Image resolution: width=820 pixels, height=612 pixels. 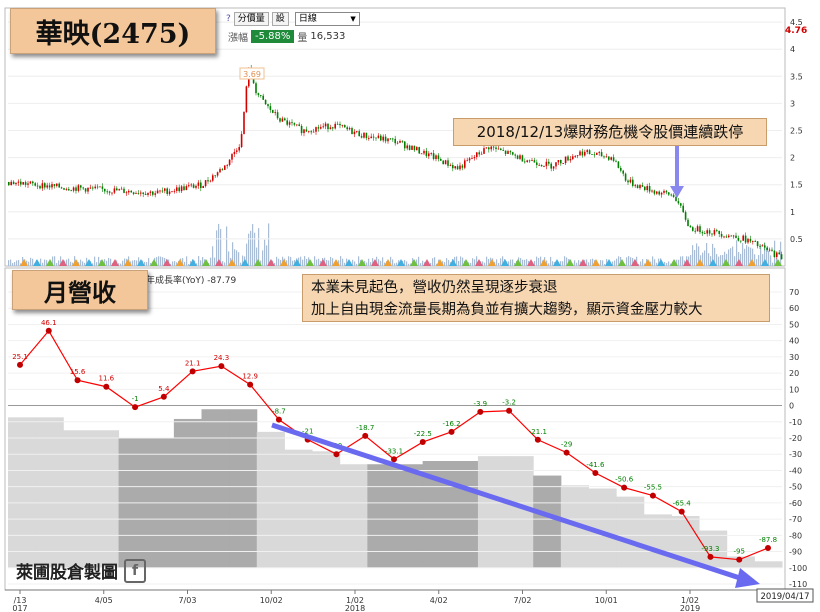 I want to click on change-label: 漲幅, so click(x=238, y=38).